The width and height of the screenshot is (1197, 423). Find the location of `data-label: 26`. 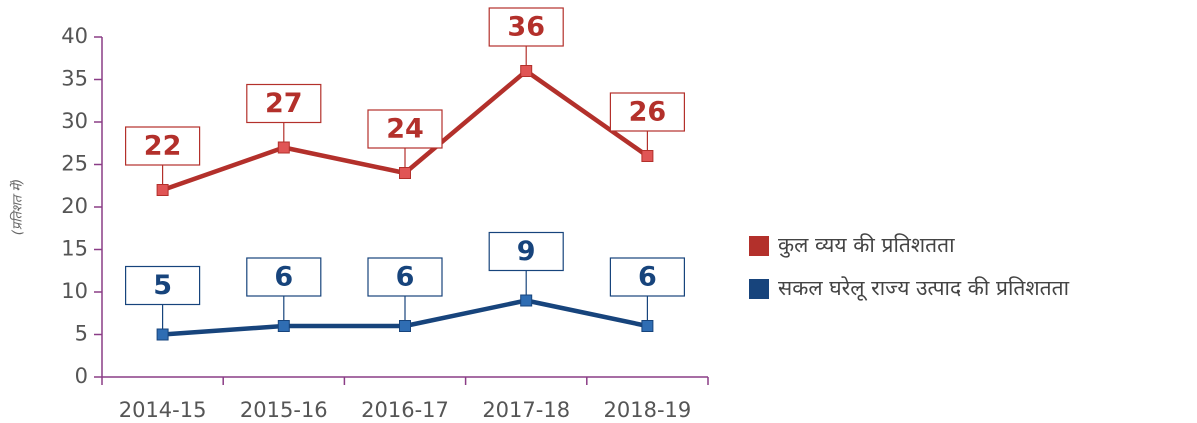

data-label: 26 is located at coordinates (648, 112).